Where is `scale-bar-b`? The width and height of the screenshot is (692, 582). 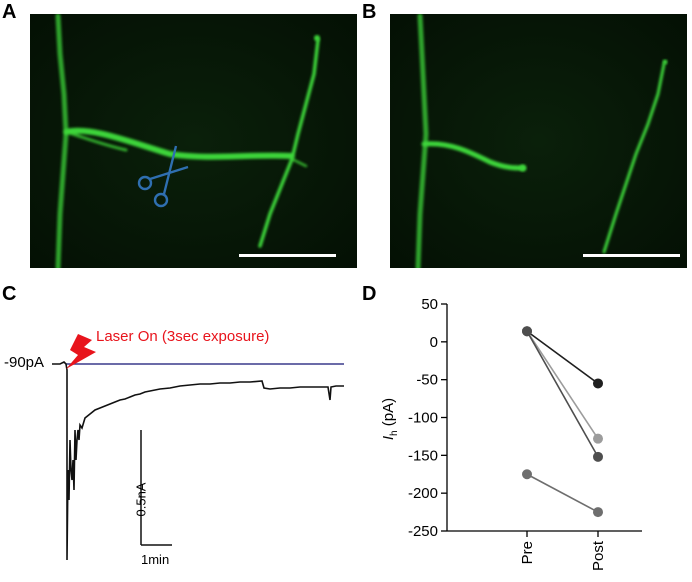 scale-bar-b is located at coordinates (631, 255).